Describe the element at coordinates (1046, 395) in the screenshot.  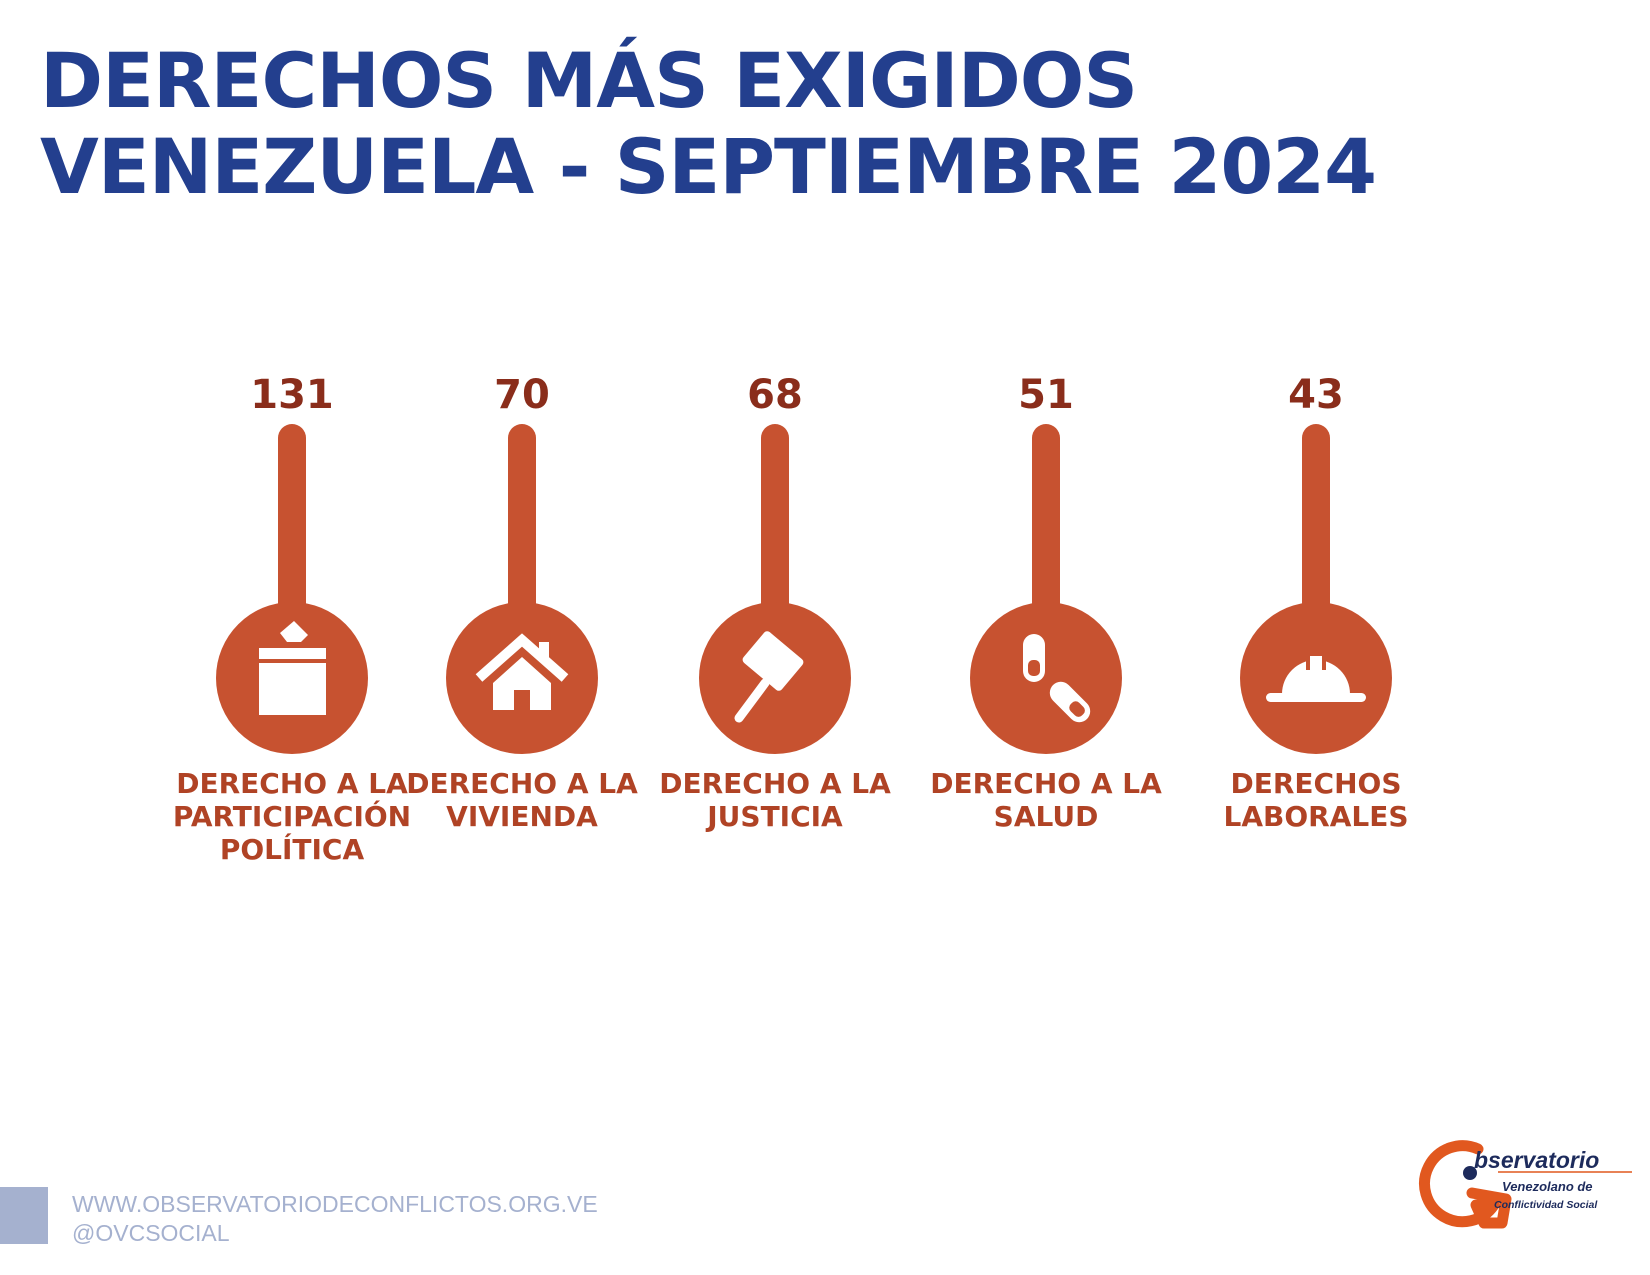
I see `value-label: 51` at that location.